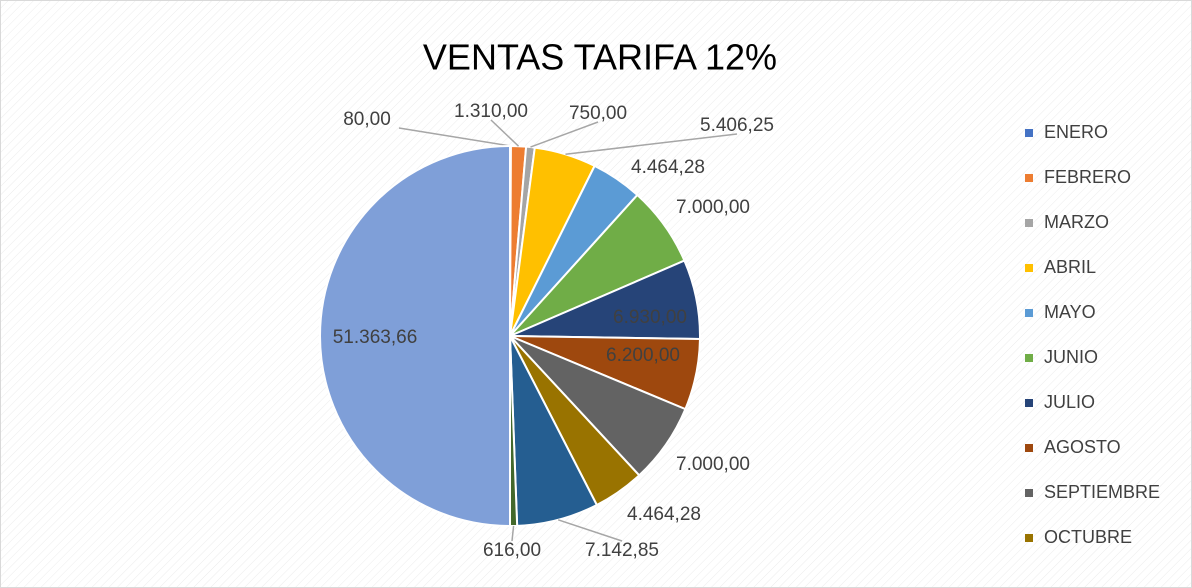  Describe the element at coordinates (1102, 492) in the screenshot. I see `legend-label: SEPTIEMBRE` at that location.